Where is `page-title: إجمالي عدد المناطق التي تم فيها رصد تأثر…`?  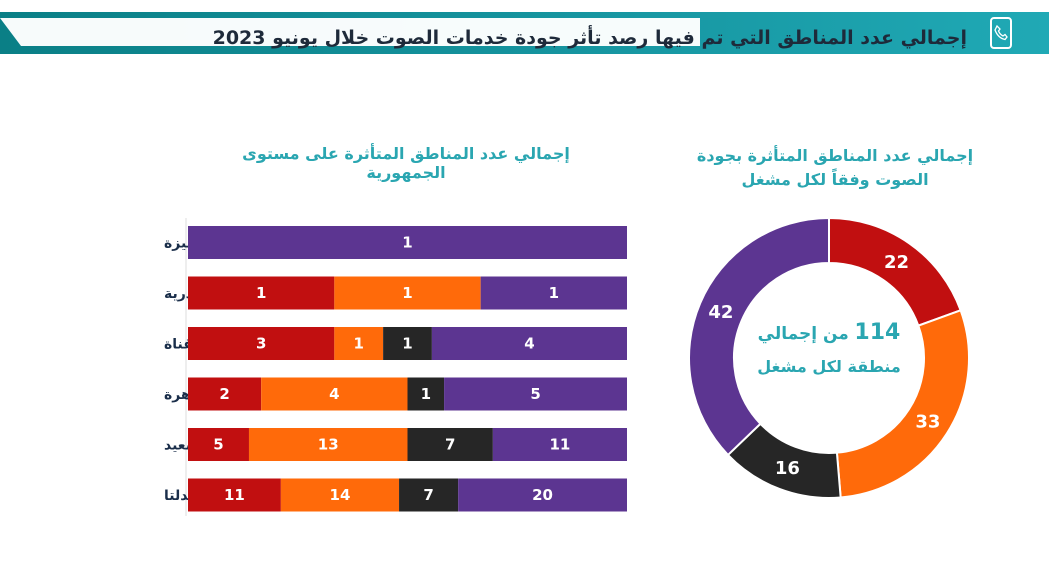
page-title: إجمالي عدد المناطق التي تم فيها رصد تأثر… is located at coordinates (589, 38).